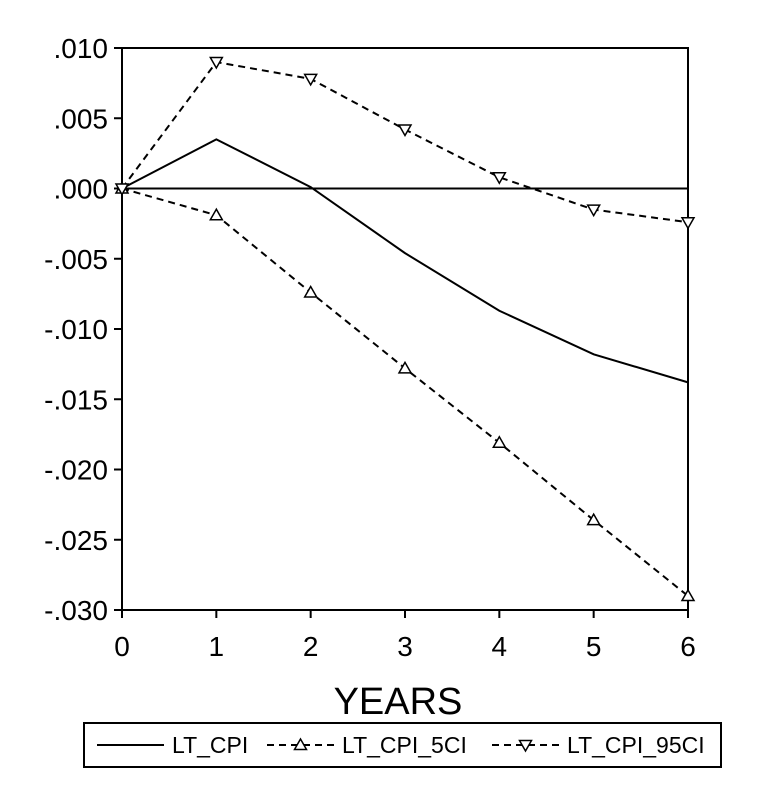  I want to click on legend-label: LT_CPI_95CI, so click(636, 745).